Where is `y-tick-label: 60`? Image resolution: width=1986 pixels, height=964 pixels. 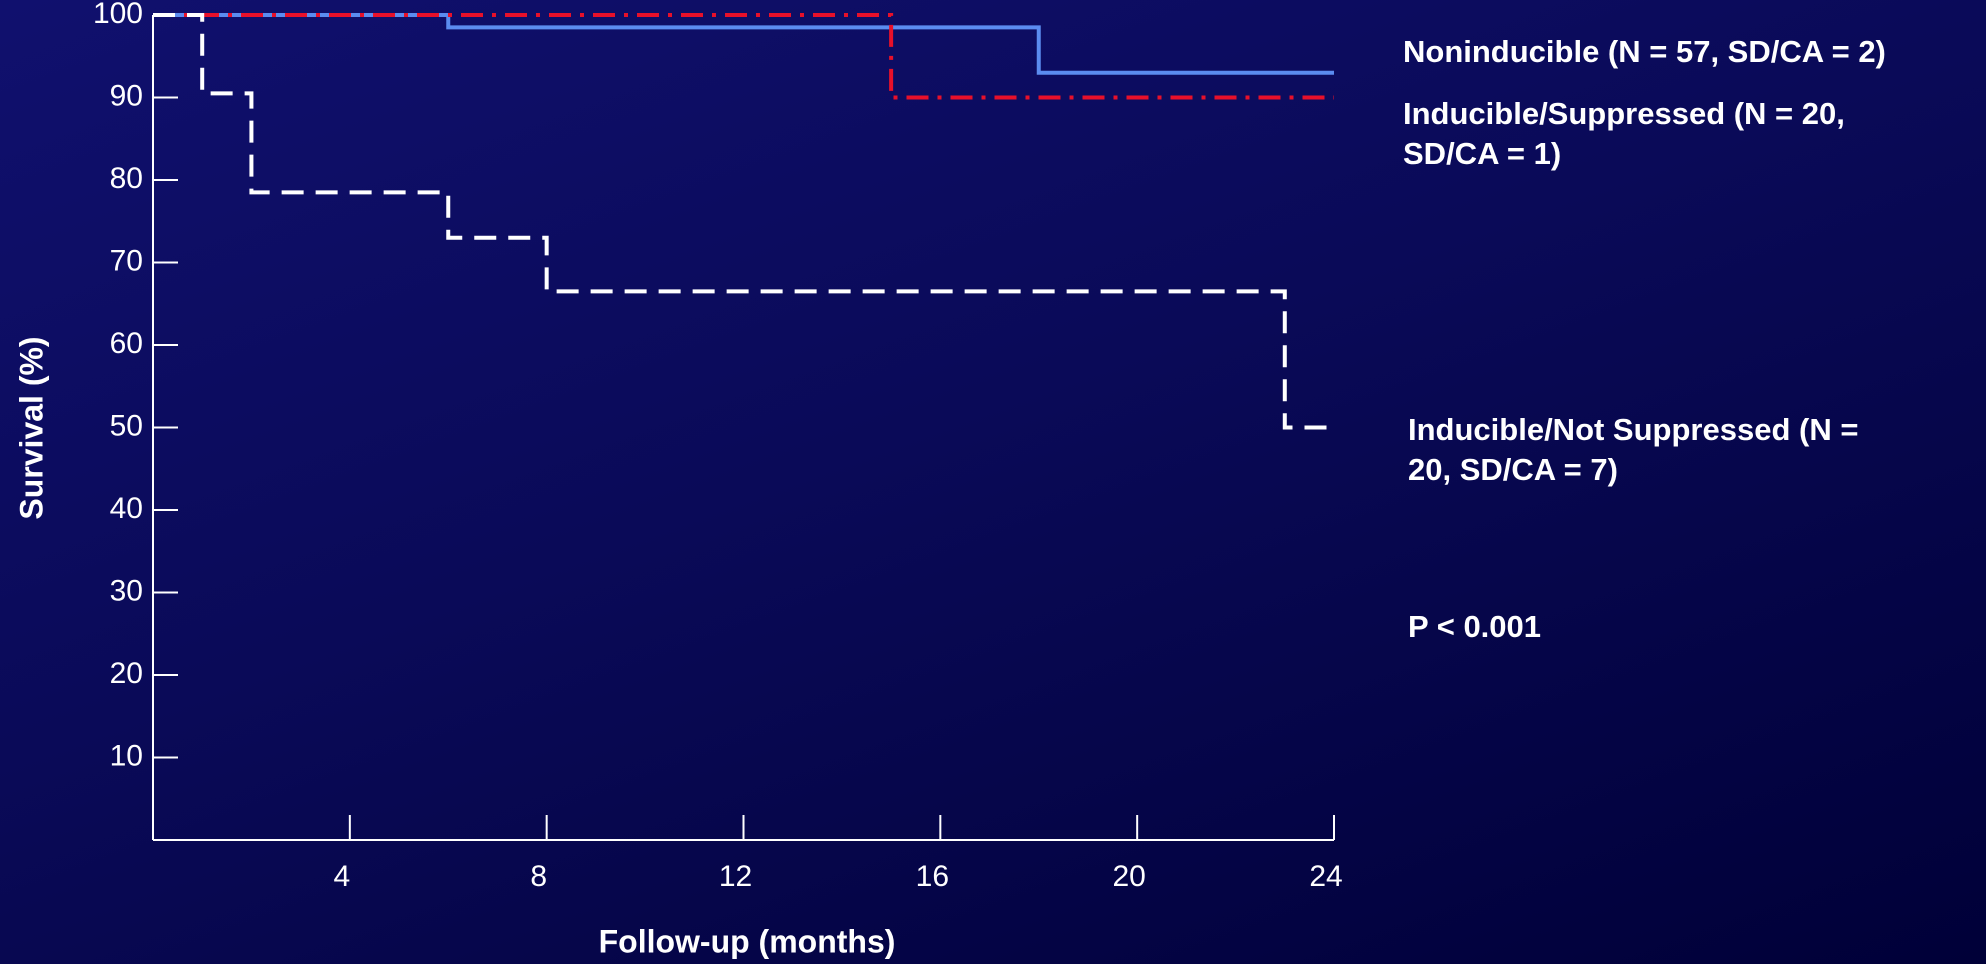 y-tick-label: 60 is located at coordinates (126, 343).